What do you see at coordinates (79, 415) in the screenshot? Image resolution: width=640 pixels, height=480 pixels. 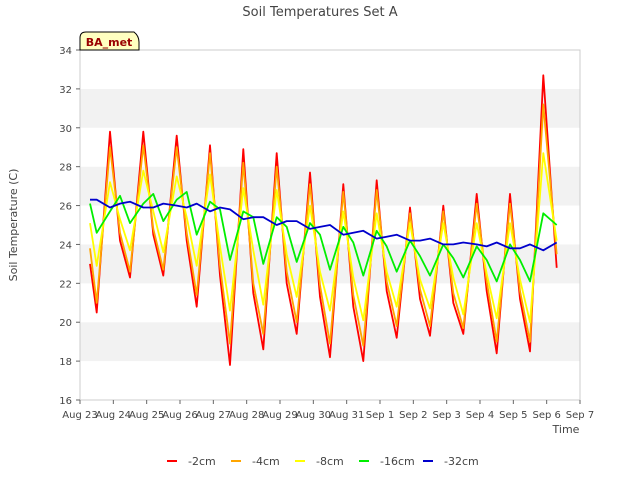 I see `x-tick-label: Aug 23` at bounding box center [79, 415].